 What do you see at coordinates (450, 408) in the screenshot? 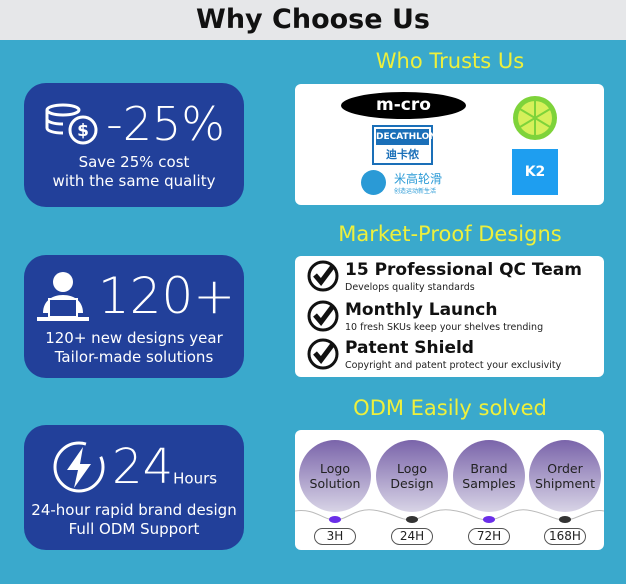
I see `odm-title: ODM Easily solved` at bounding box center [450, 408].